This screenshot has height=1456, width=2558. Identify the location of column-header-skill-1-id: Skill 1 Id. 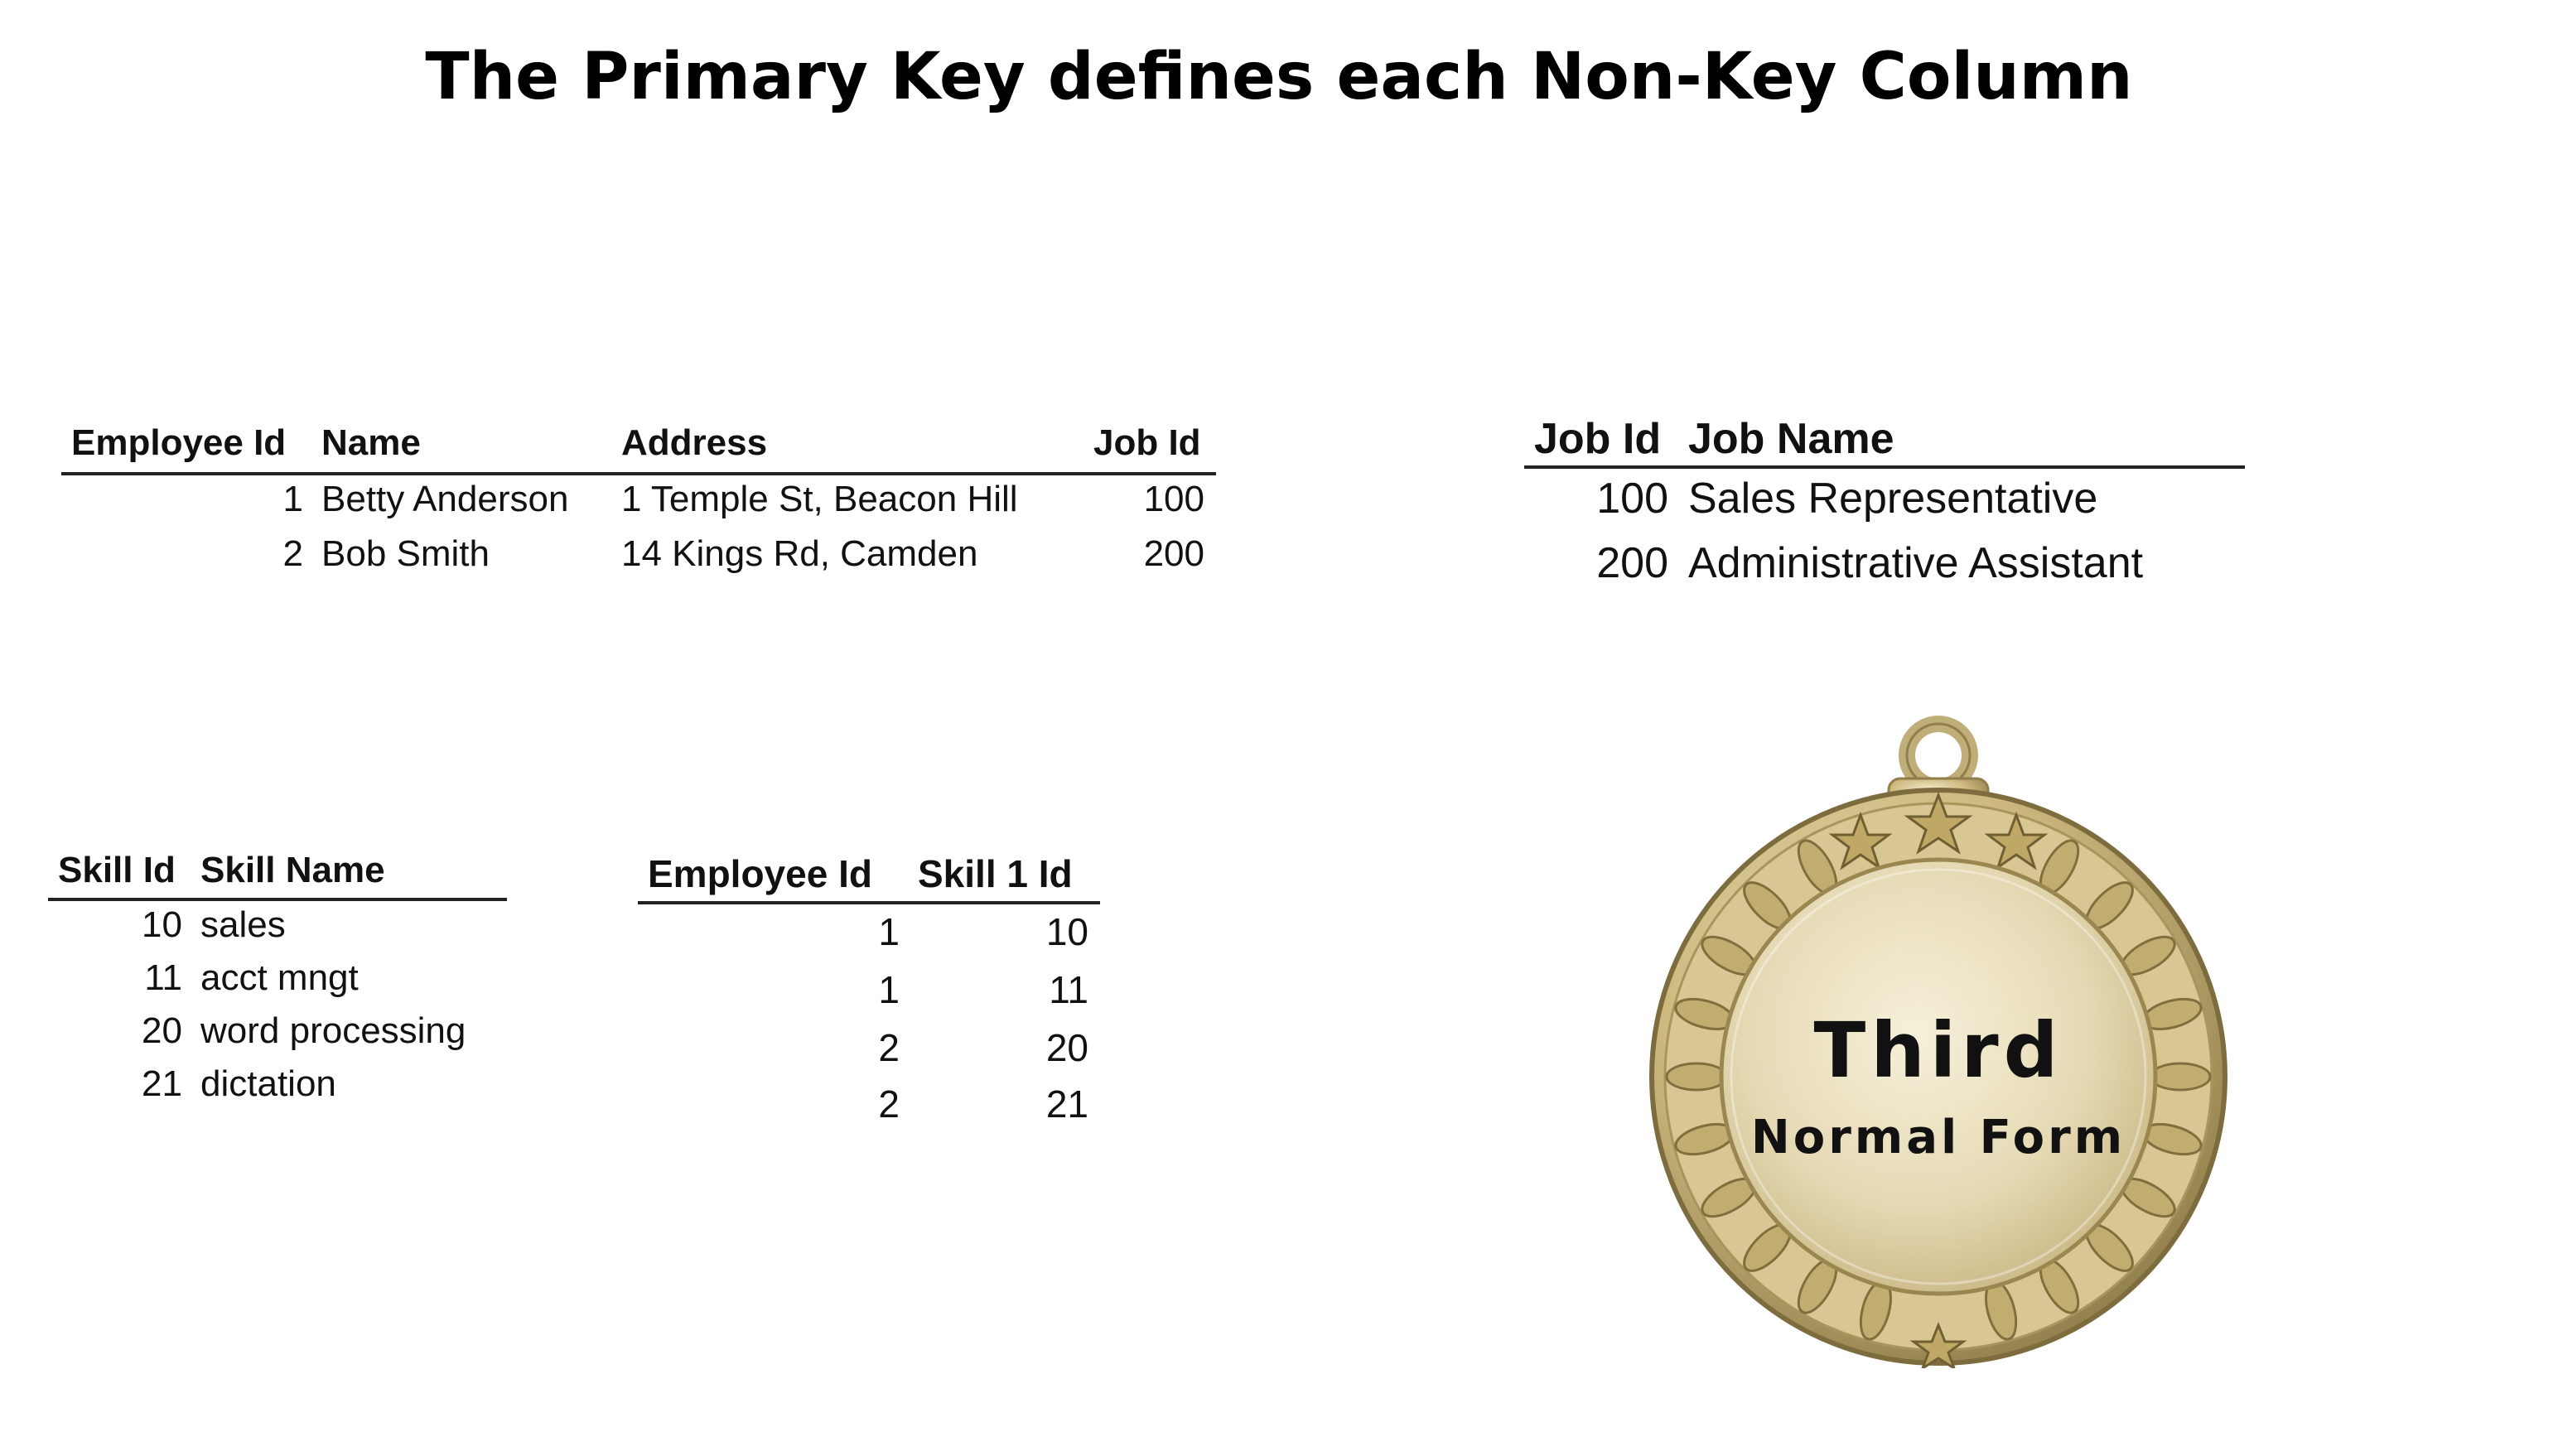
(995, 873).